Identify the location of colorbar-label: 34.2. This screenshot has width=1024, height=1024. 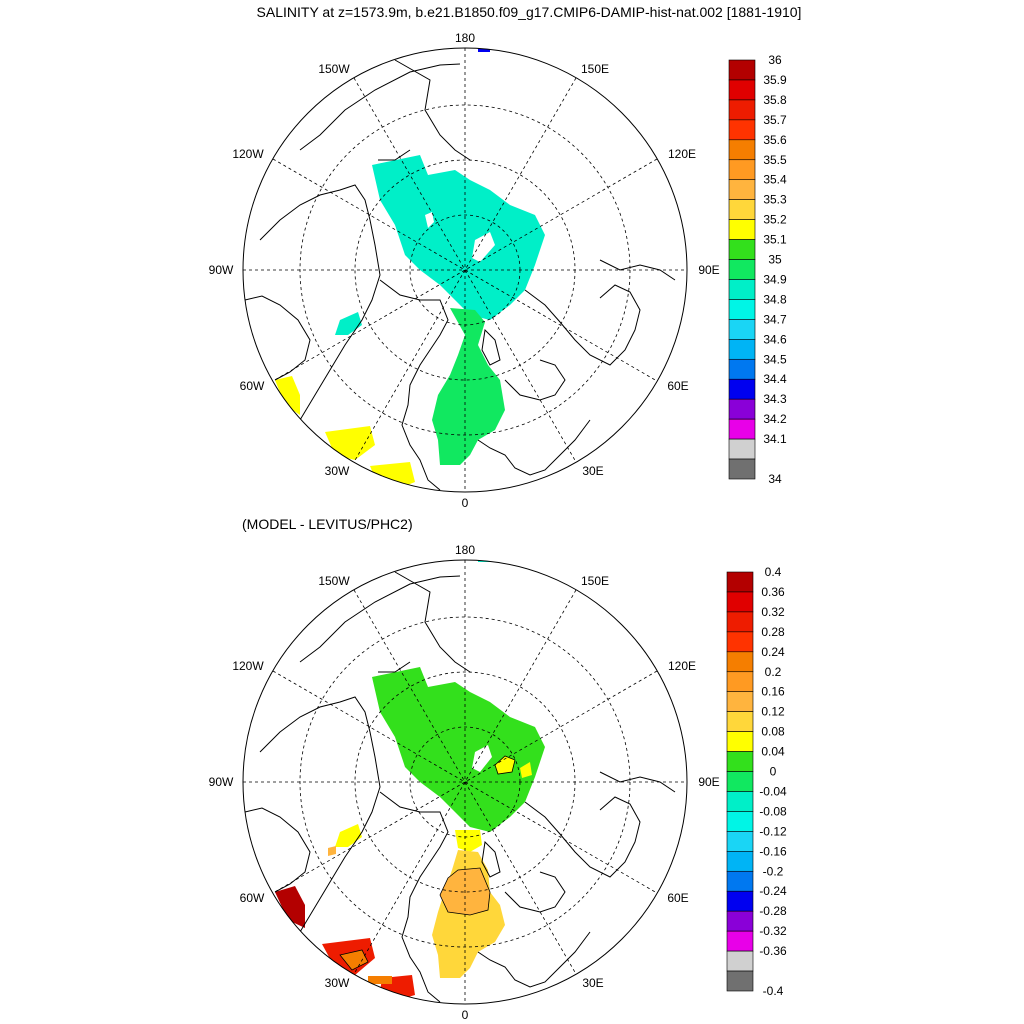
(775, 419).